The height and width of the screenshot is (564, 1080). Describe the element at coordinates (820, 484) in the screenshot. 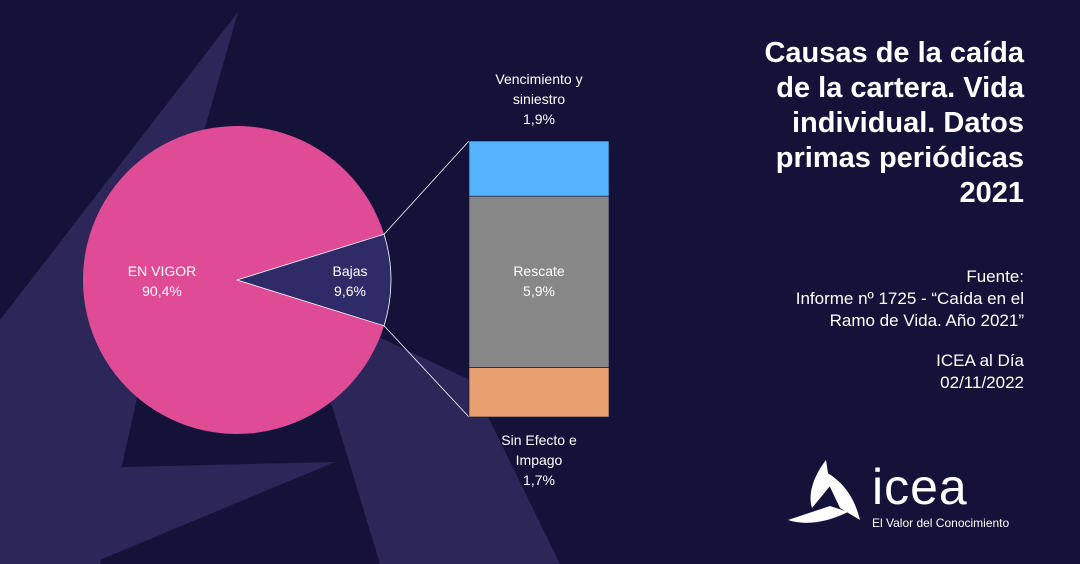

I see `logo-blade-top` at that location.